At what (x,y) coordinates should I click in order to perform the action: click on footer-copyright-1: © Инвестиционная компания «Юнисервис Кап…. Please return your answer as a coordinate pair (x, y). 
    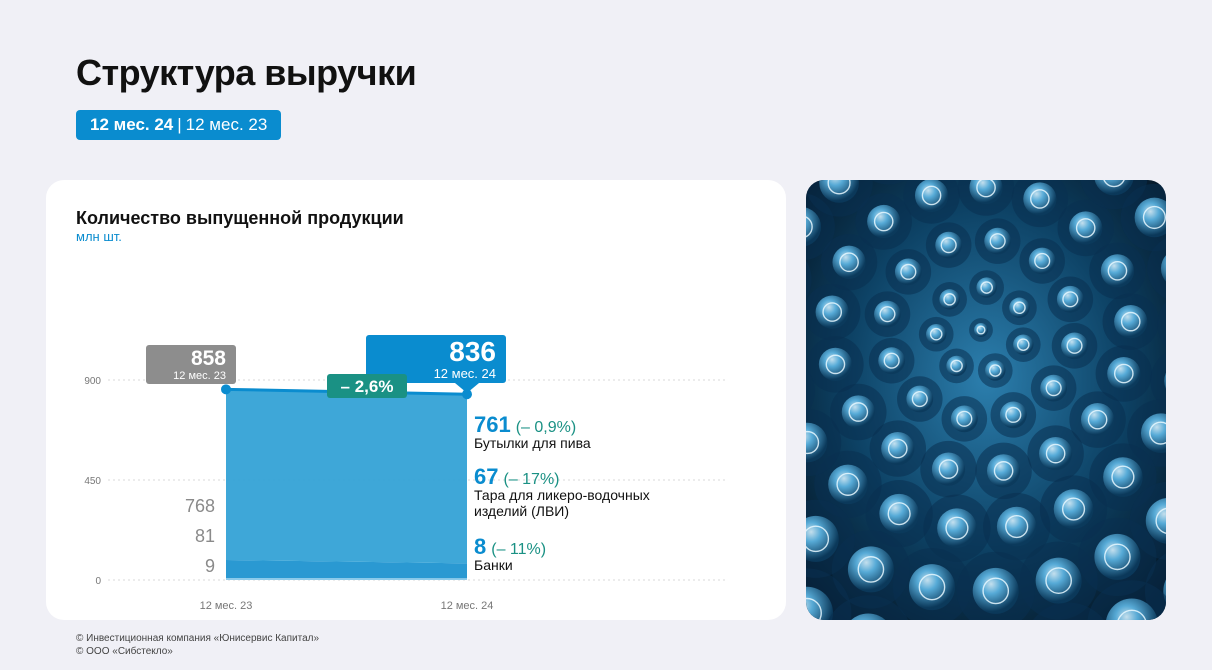
    Looking at the image, I should click on (198, 638).